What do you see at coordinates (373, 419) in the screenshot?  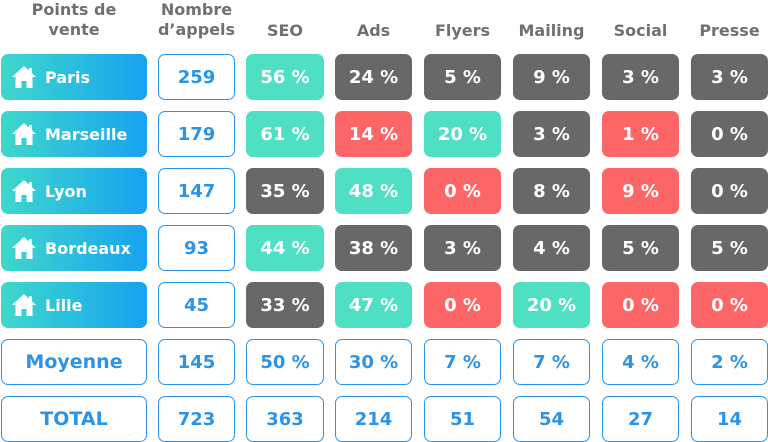 I see `summary-cell: 214` at bounding box center [373, 419].